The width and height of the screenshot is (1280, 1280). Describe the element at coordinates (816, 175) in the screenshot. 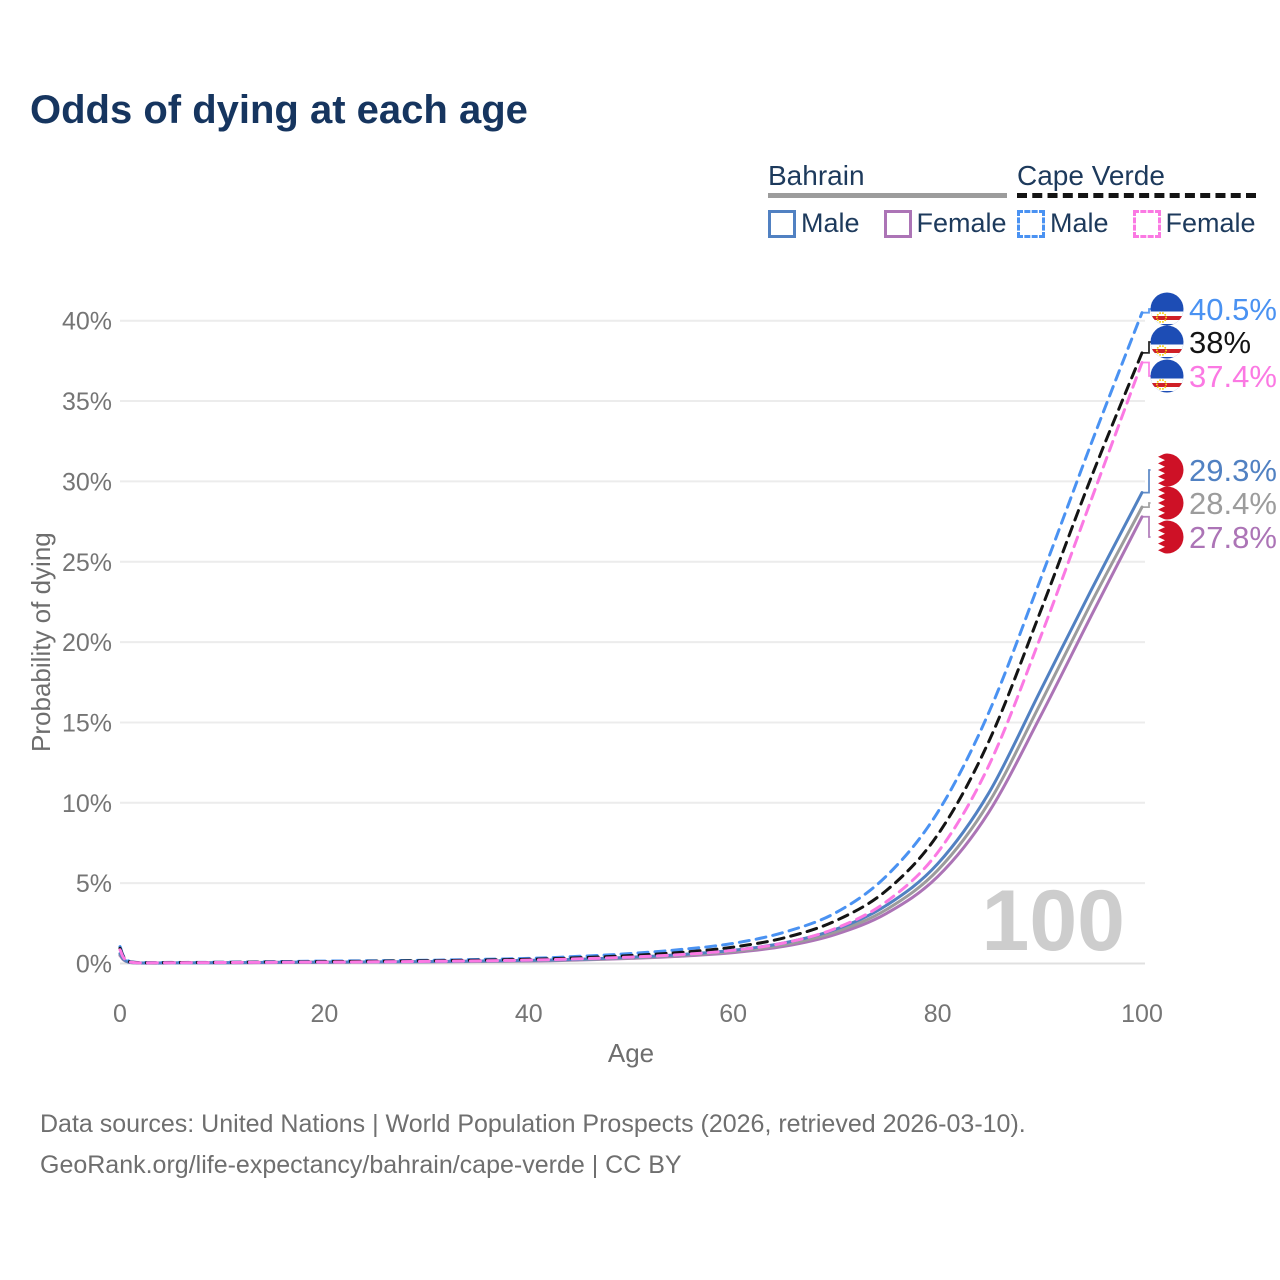

I see `legend-group-title: Bahrain` at that location.